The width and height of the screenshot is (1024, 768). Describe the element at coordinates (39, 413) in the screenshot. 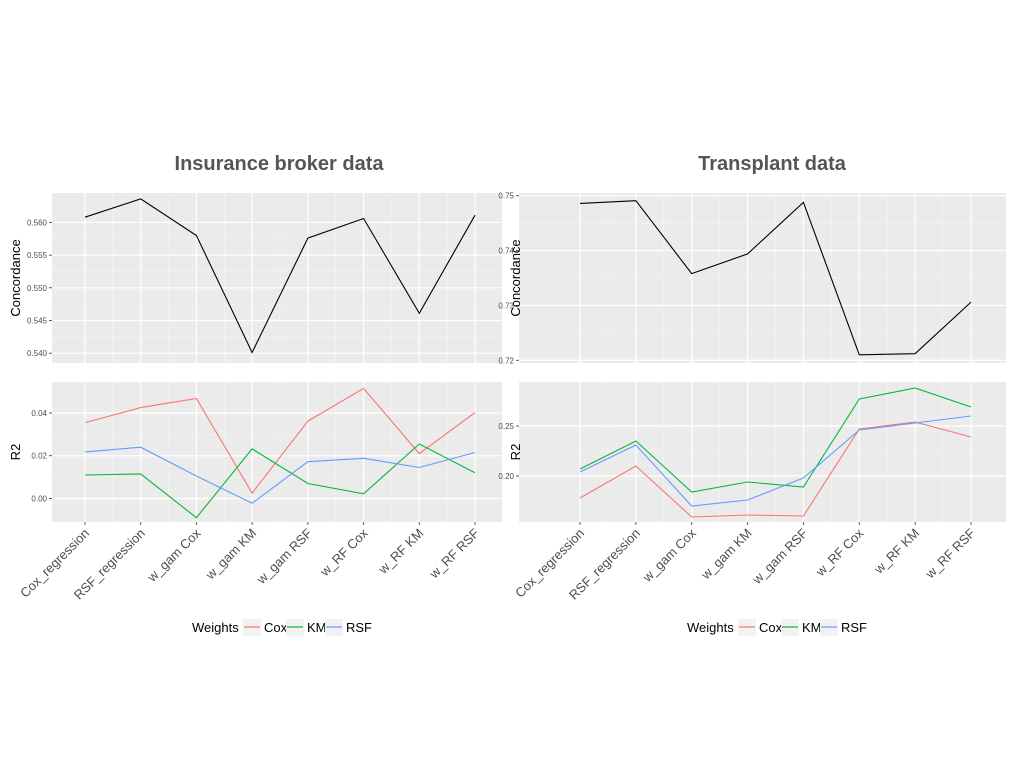

I see `y-tick-label: 0.04` at that location.